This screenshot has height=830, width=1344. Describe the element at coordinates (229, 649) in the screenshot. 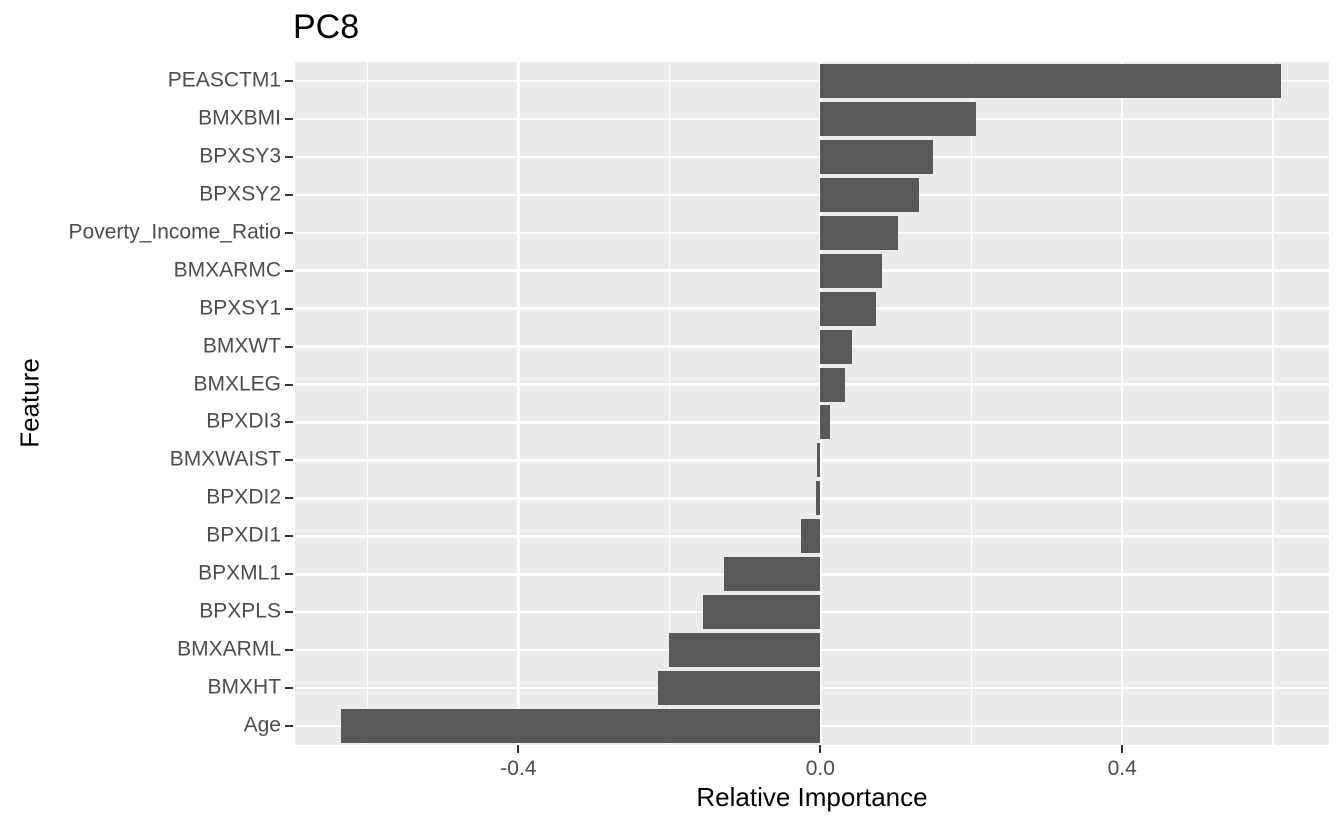

I see `y-tick-label-BMXARML: BMXARML` at that location.